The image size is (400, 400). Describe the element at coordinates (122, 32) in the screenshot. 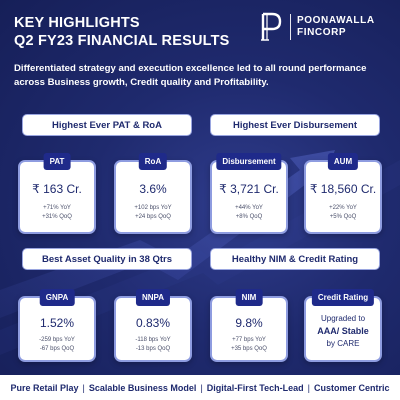

I see `page-title: KEY HIGHLIGHTS Q2 FY23 FINANCIAL RESULTS` at that location.